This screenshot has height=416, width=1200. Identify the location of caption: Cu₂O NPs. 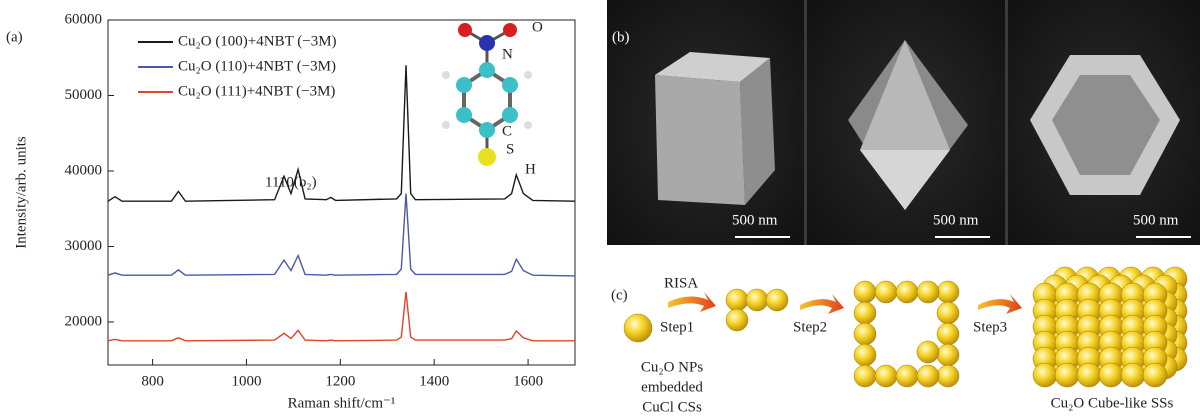
(672, 367).